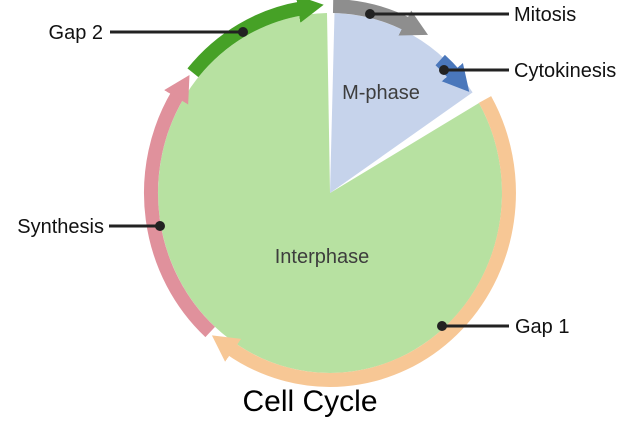 This screenshot has height=436, width=624. Describe the element at coordinates (309, 401) in the screenshot. I see `diagram-title: Cell Cycle` at that location.